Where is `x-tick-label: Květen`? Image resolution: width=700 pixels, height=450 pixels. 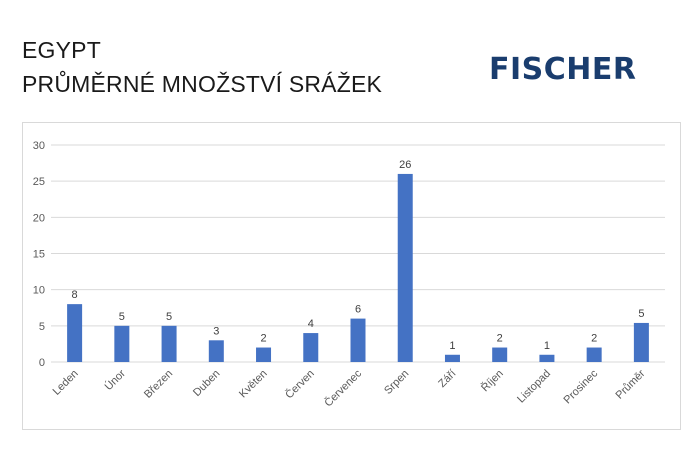 x-tick-label: Květen is located at coordinates (253, 384).